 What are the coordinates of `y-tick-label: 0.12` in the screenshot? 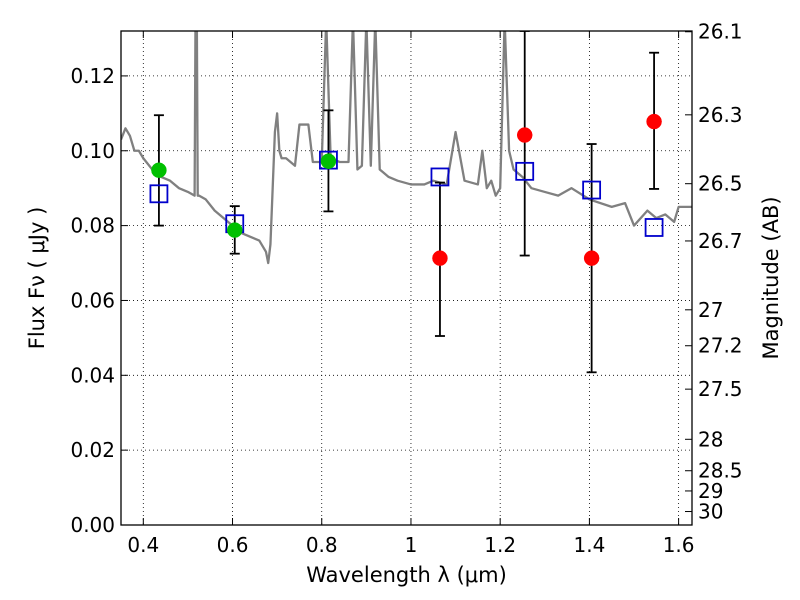 It's located at (92, 76).